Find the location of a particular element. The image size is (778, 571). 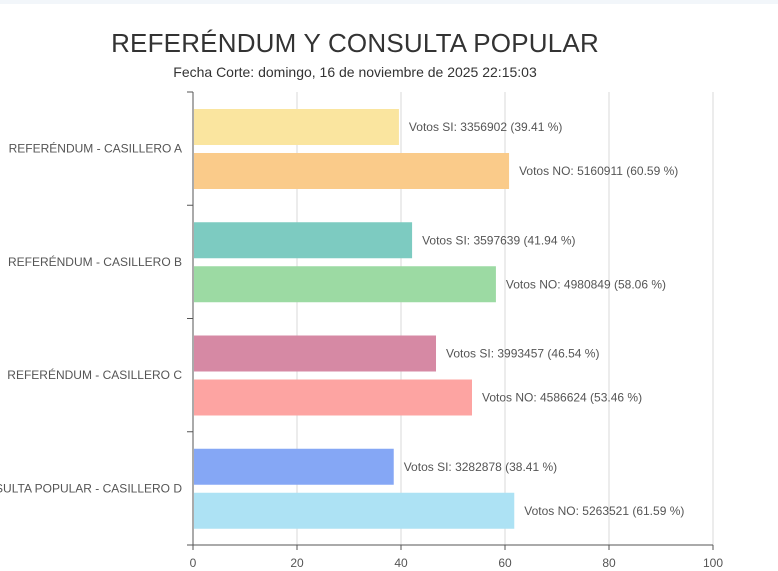

x-tick-label: 60 is located at coordinates (505, 563).